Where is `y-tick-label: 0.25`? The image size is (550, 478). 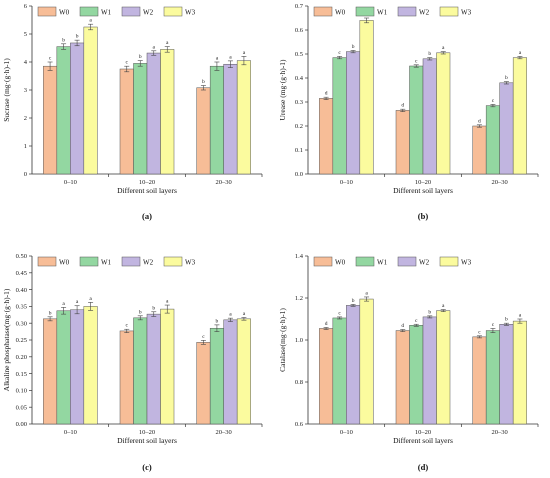 y-tick-label: 0.25 is located at coordinates (21, 340).